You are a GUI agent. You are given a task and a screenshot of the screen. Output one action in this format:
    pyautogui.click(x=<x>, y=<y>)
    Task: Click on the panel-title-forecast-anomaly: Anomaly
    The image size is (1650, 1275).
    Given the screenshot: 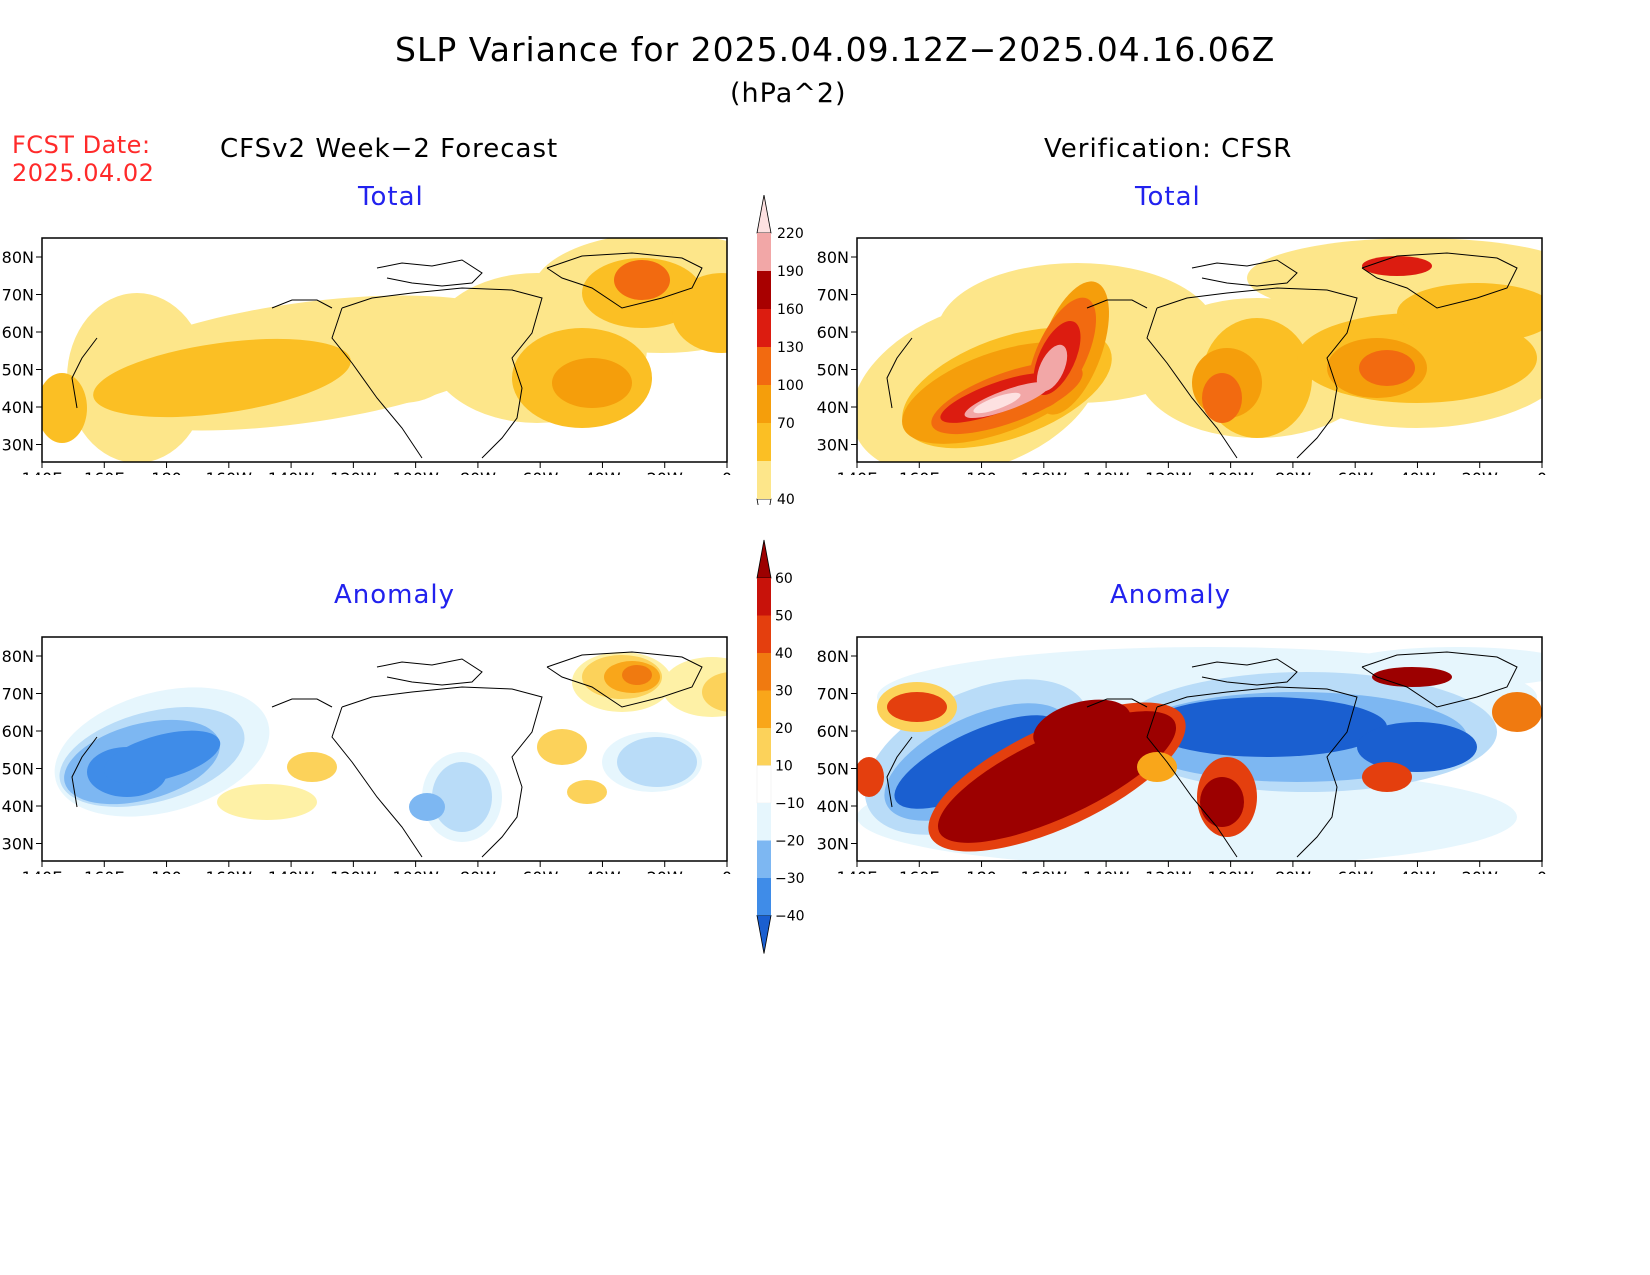 What is the action you would take?
    pyautogui.click(x=395, y=595)
    